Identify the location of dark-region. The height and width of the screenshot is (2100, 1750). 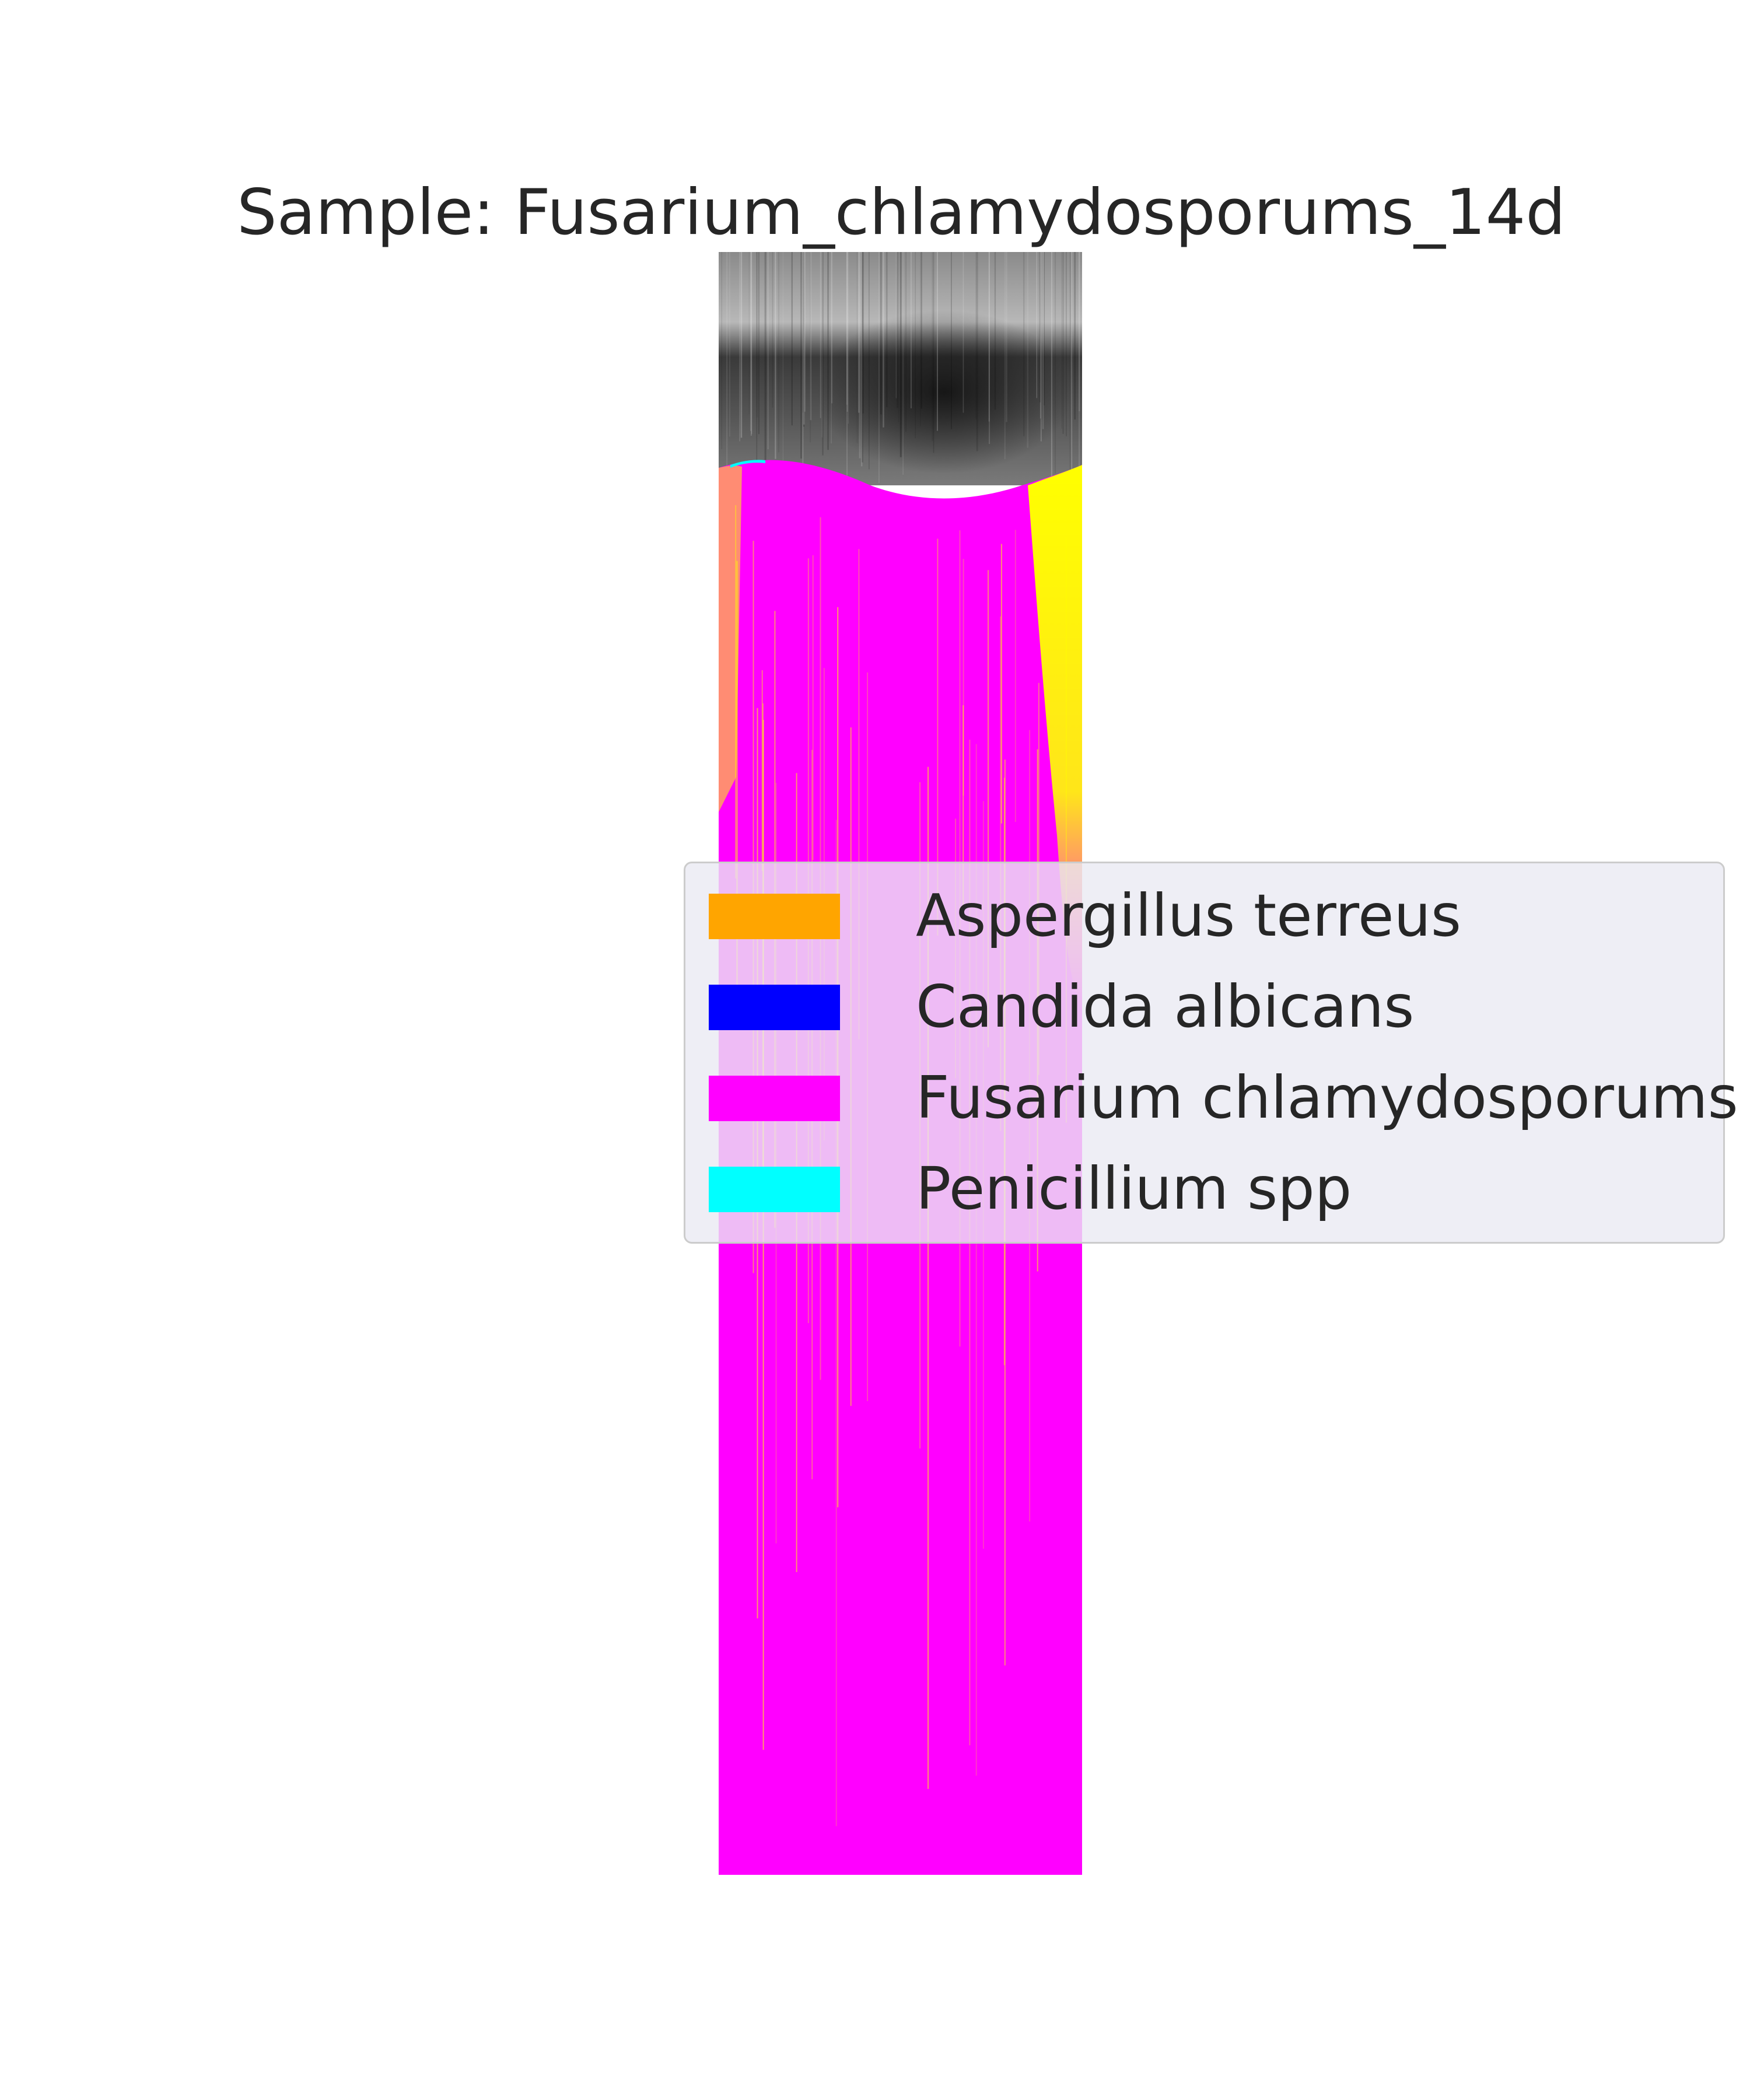
(900, 368).